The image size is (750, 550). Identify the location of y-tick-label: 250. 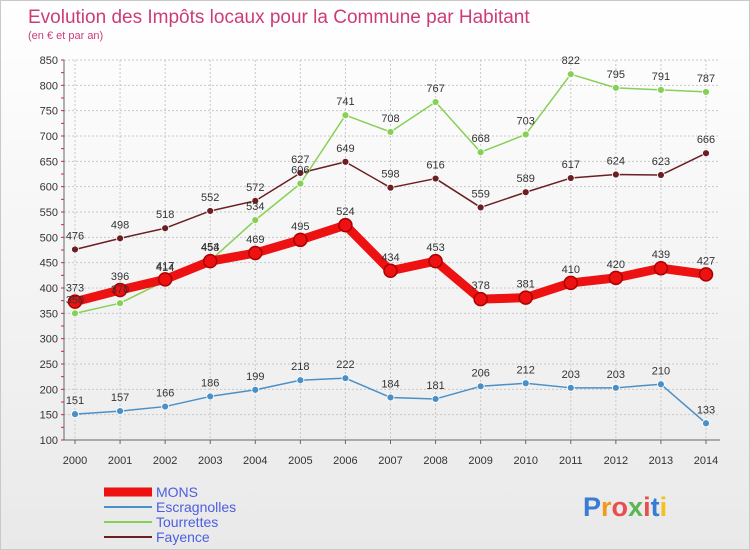
(49, 365).